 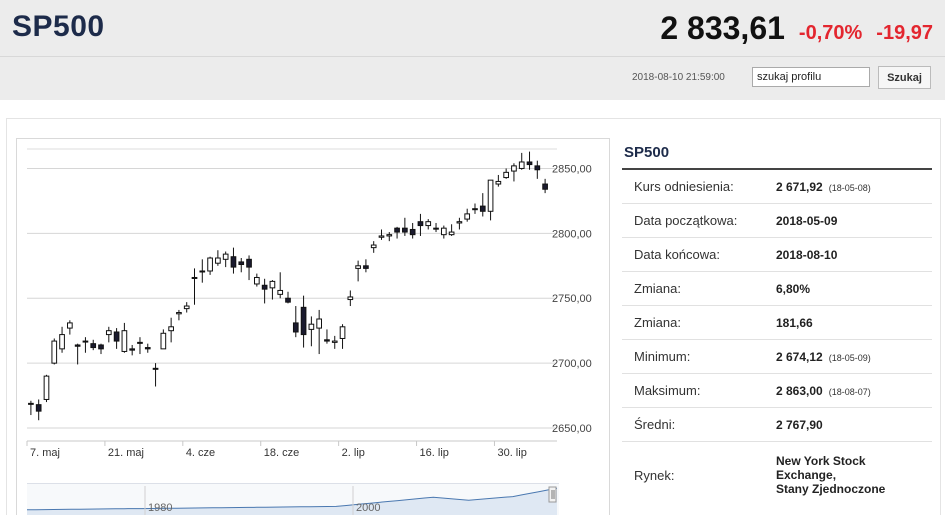 What do you see at coordinates (677, 254) in the screenshot?
I see `info-label: Data końcowa:` at bounding box center [677, 254].